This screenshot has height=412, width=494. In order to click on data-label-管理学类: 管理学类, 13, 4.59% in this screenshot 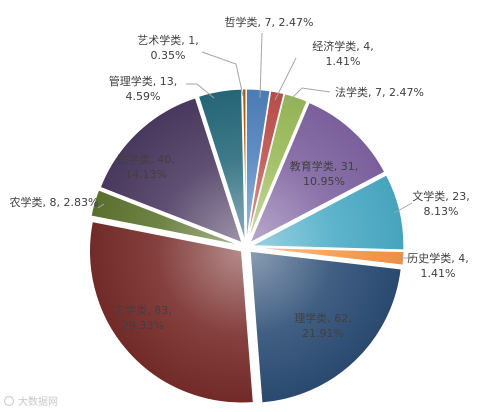, I will do `click(143, 88)`.